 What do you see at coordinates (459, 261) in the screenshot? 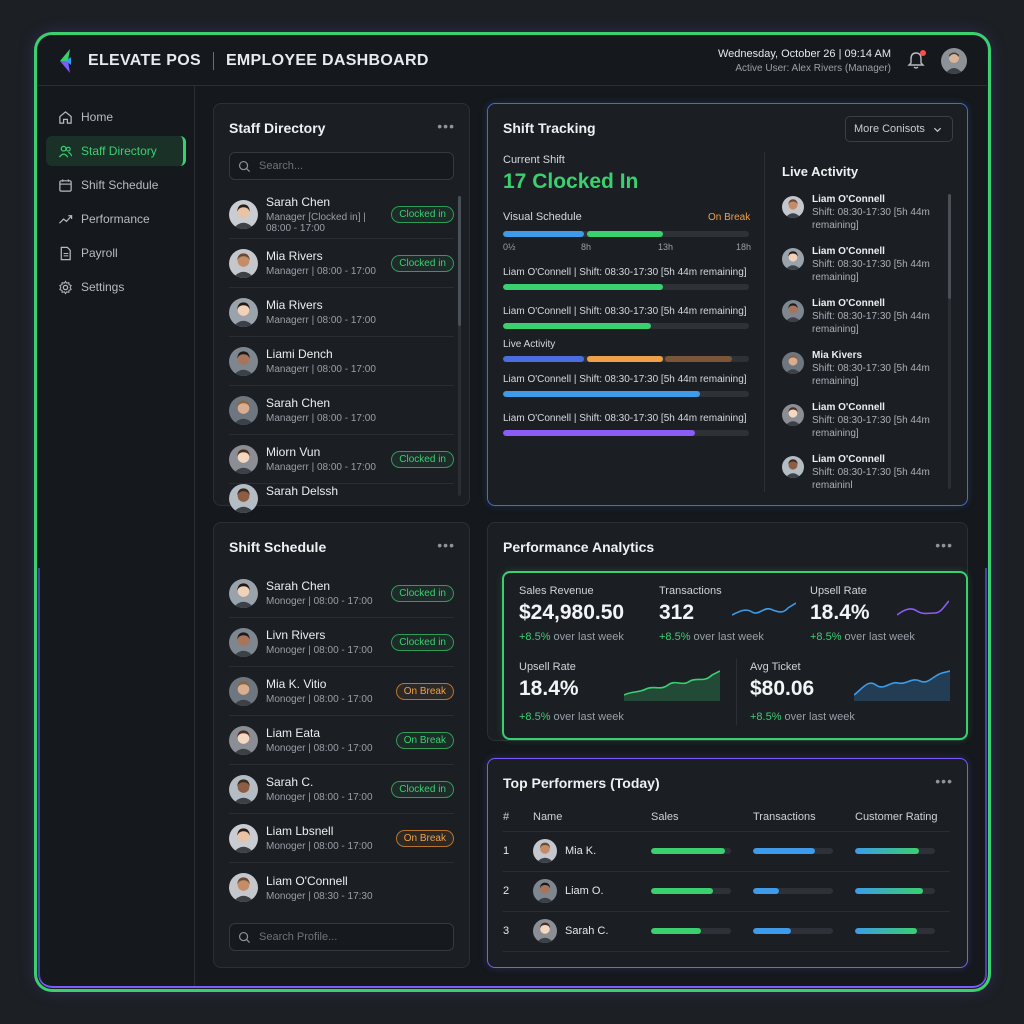
I see `staff-scrollbar-thumb` at bounding box center [459, 261].